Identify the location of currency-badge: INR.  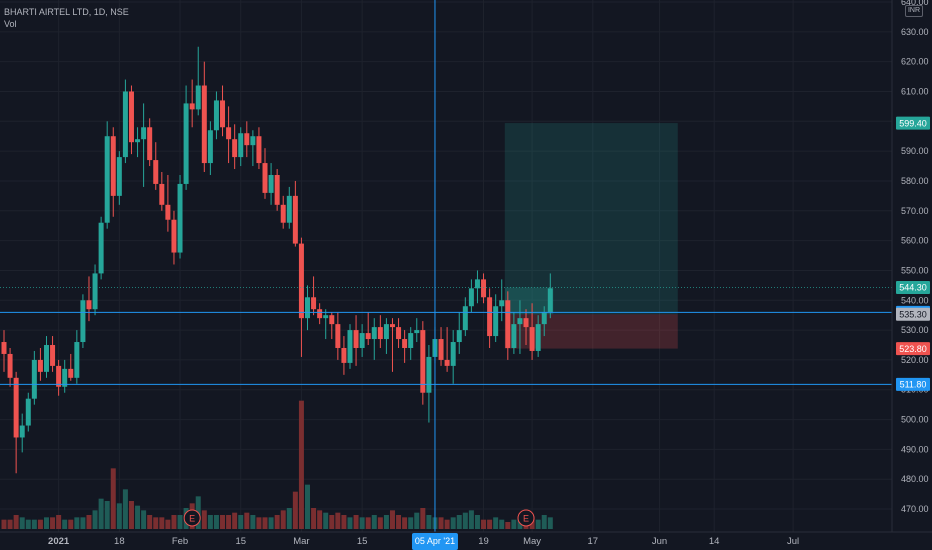
(914, 11).